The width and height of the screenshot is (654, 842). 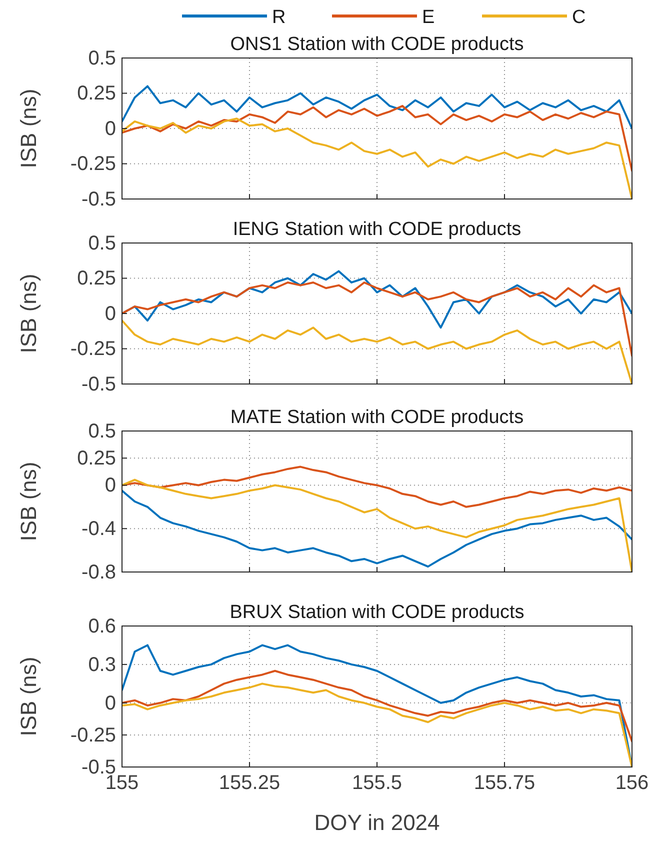 What do you see at coordinates (377, 822) in the screenshot?
I see `x-axis-title: DOY in 2024` at bounding box center [377, 822].